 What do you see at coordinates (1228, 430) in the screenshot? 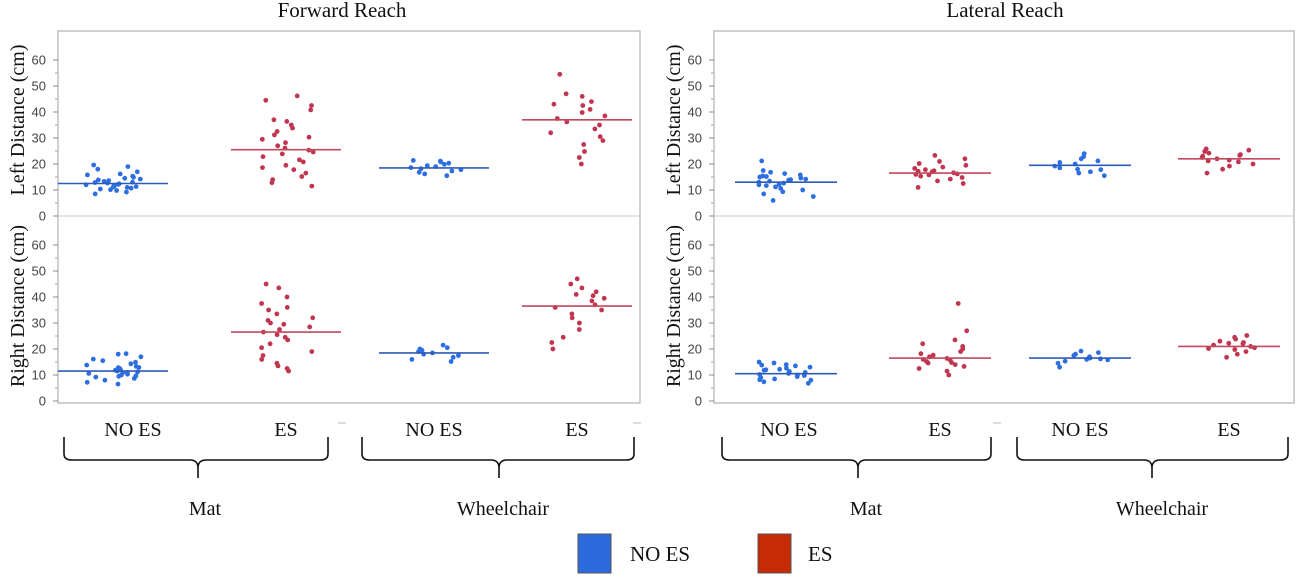
I see `lateral-cat-4: ES` at bounding box center [1228, 430].